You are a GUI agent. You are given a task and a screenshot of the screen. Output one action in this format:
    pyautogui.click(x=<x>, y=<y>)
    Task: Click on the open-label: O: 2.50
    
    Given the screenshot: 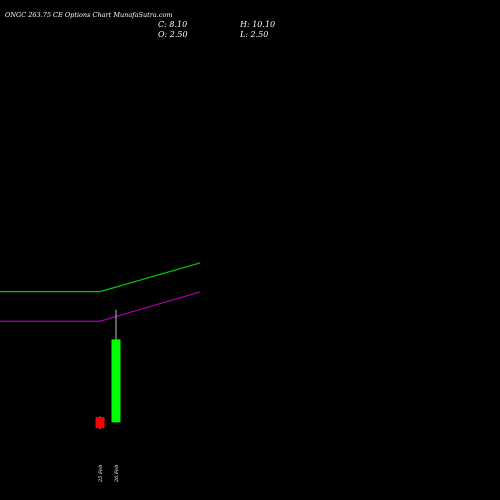 What is the action you would take?
    pyautogui.click(x=173, y=34)
    